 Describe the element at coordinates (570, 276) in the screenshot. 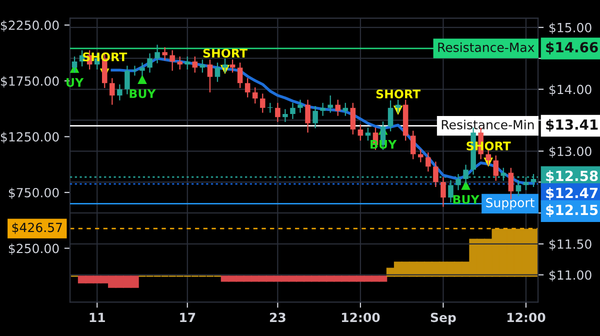

I see `y2-tick-label: $11.00` at that location.